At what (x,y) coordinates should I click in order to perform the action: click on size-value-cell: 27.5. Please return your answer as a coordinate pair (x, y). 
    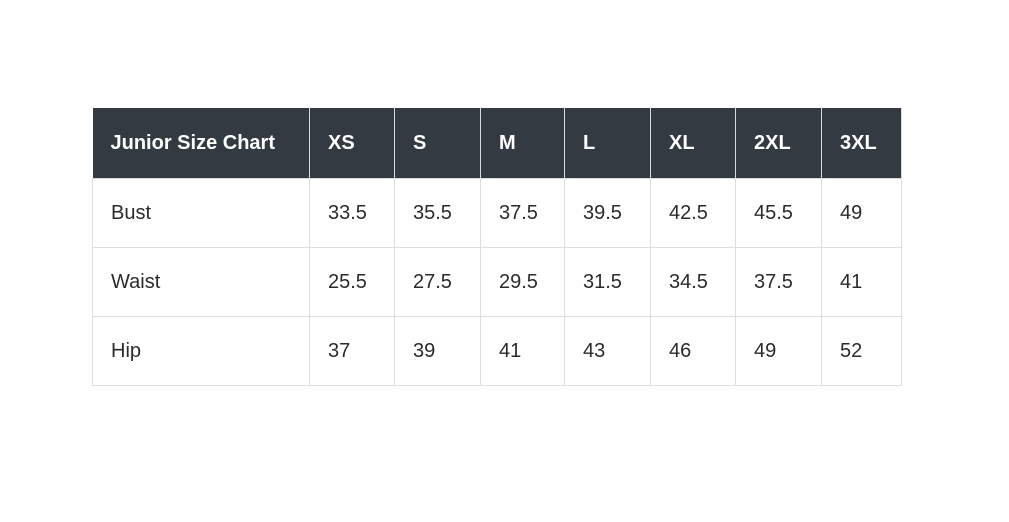
    Looking at the image, I should click on (437, 282).